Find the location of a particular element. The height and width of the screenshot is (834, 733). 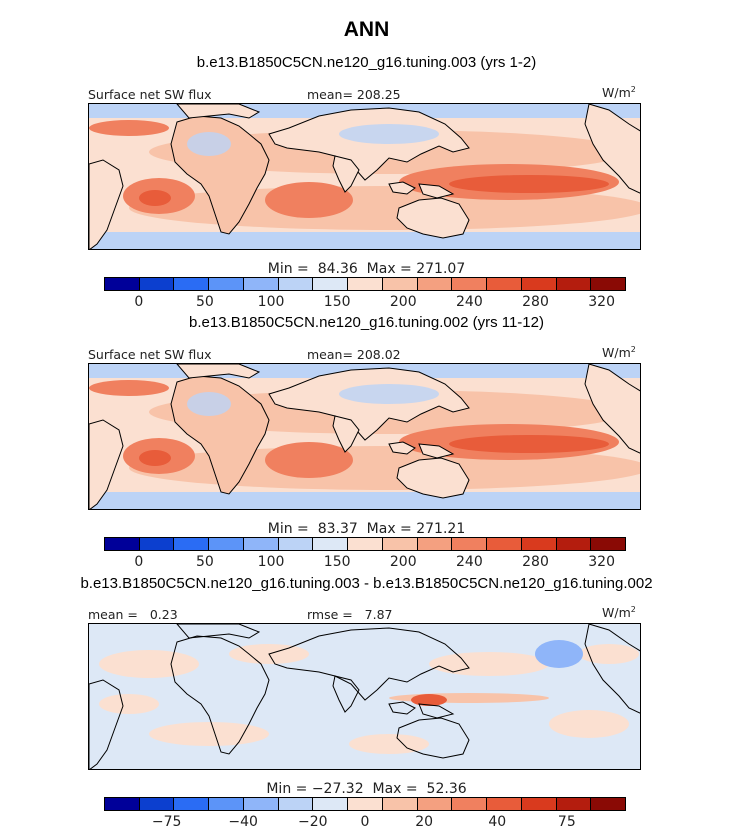

colorbar-tick-label: 200 is located at coordinates (403, 562).